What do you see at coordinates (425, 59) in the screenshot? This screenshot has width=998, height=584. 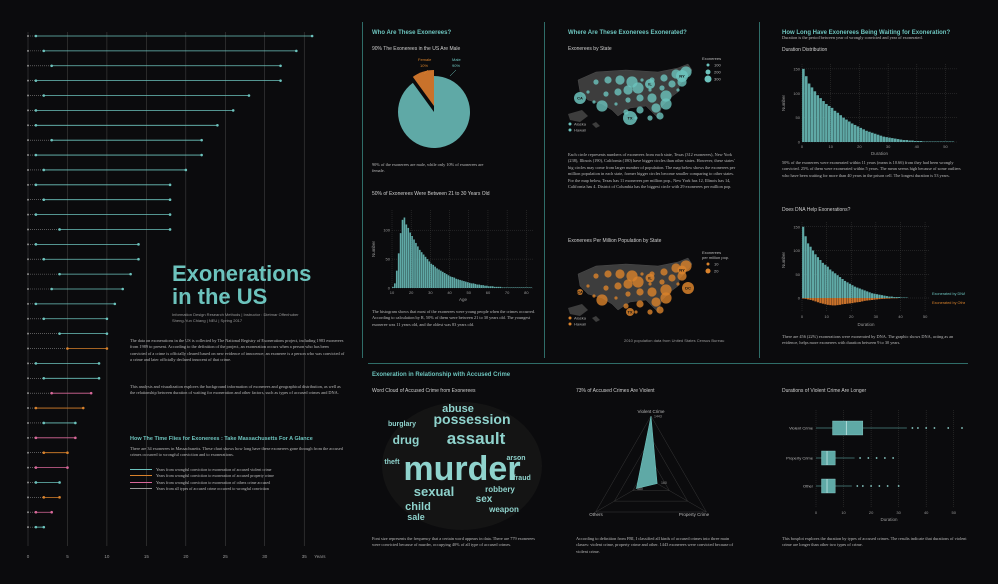 I see `pie-label-female: Female` at bounding box center [425, 59].